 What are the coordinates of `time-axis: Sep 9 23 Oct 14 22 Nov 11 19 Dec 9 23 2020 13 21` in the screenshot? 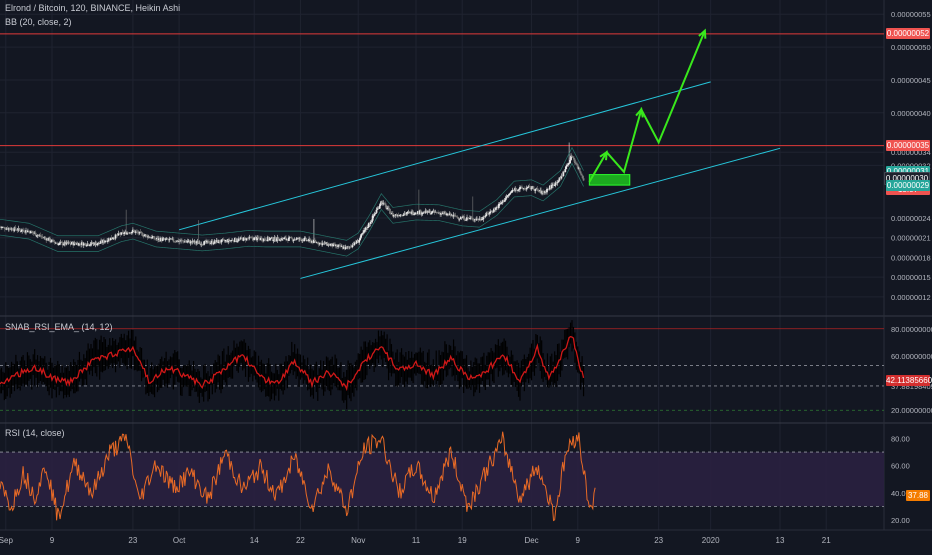 It's located at (415, 540).